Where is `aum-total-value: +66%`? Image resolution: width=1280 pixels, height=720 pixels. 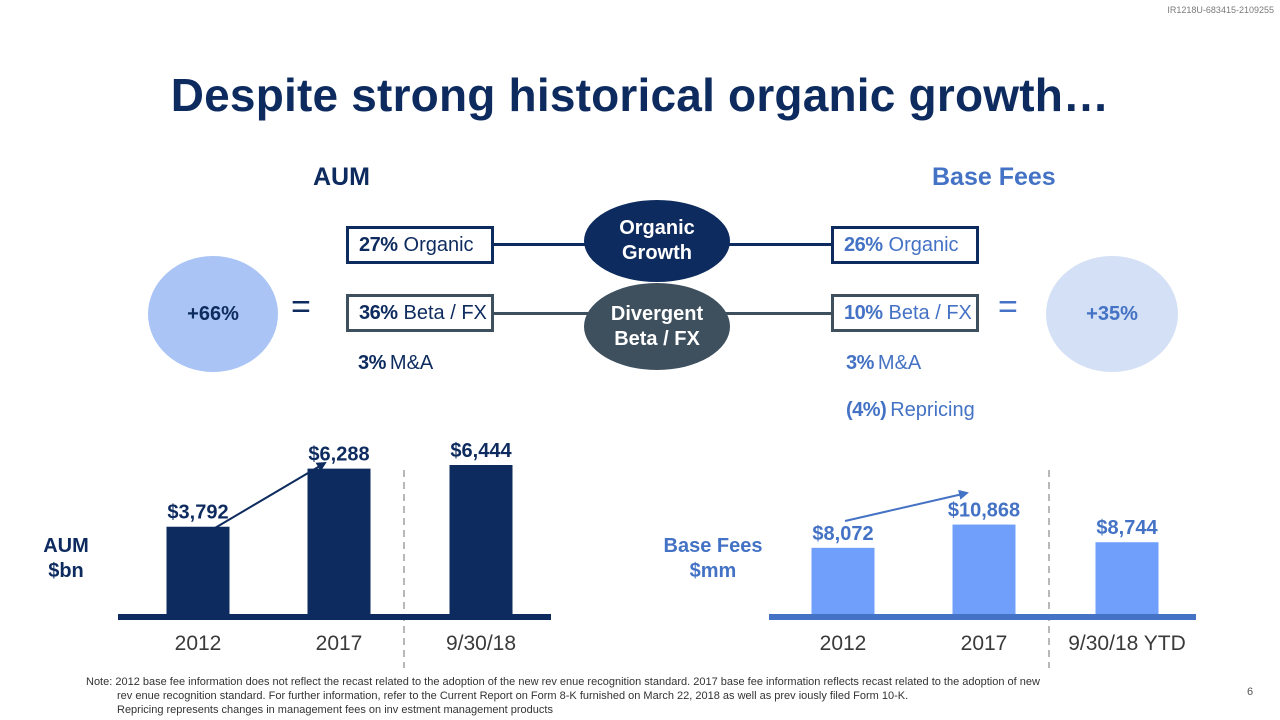
aum-total-value: +66% is located at coordinates (213, 313).